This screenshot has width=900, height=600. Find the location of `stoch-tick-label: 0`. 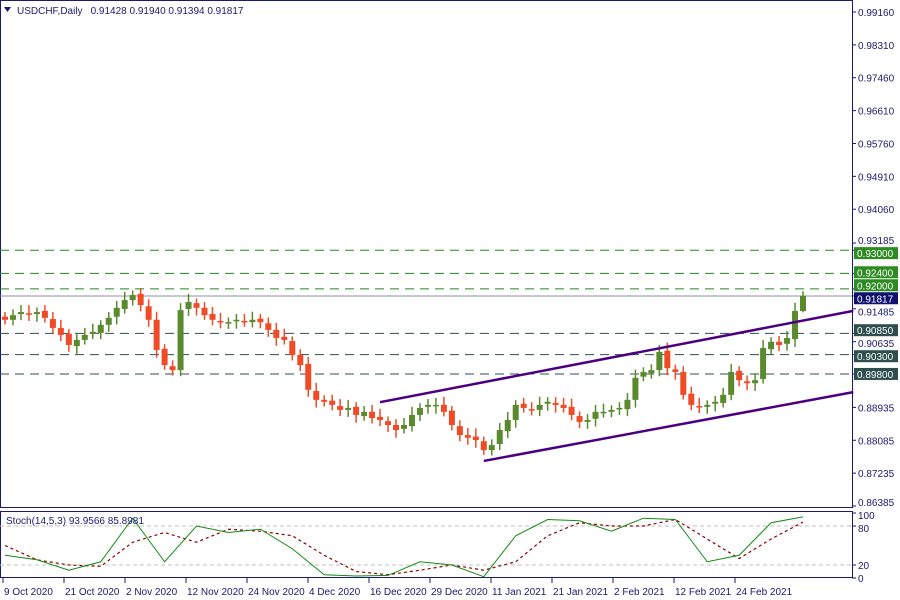

stoch-tick-label: 0 is located at coordinates (861, 579).